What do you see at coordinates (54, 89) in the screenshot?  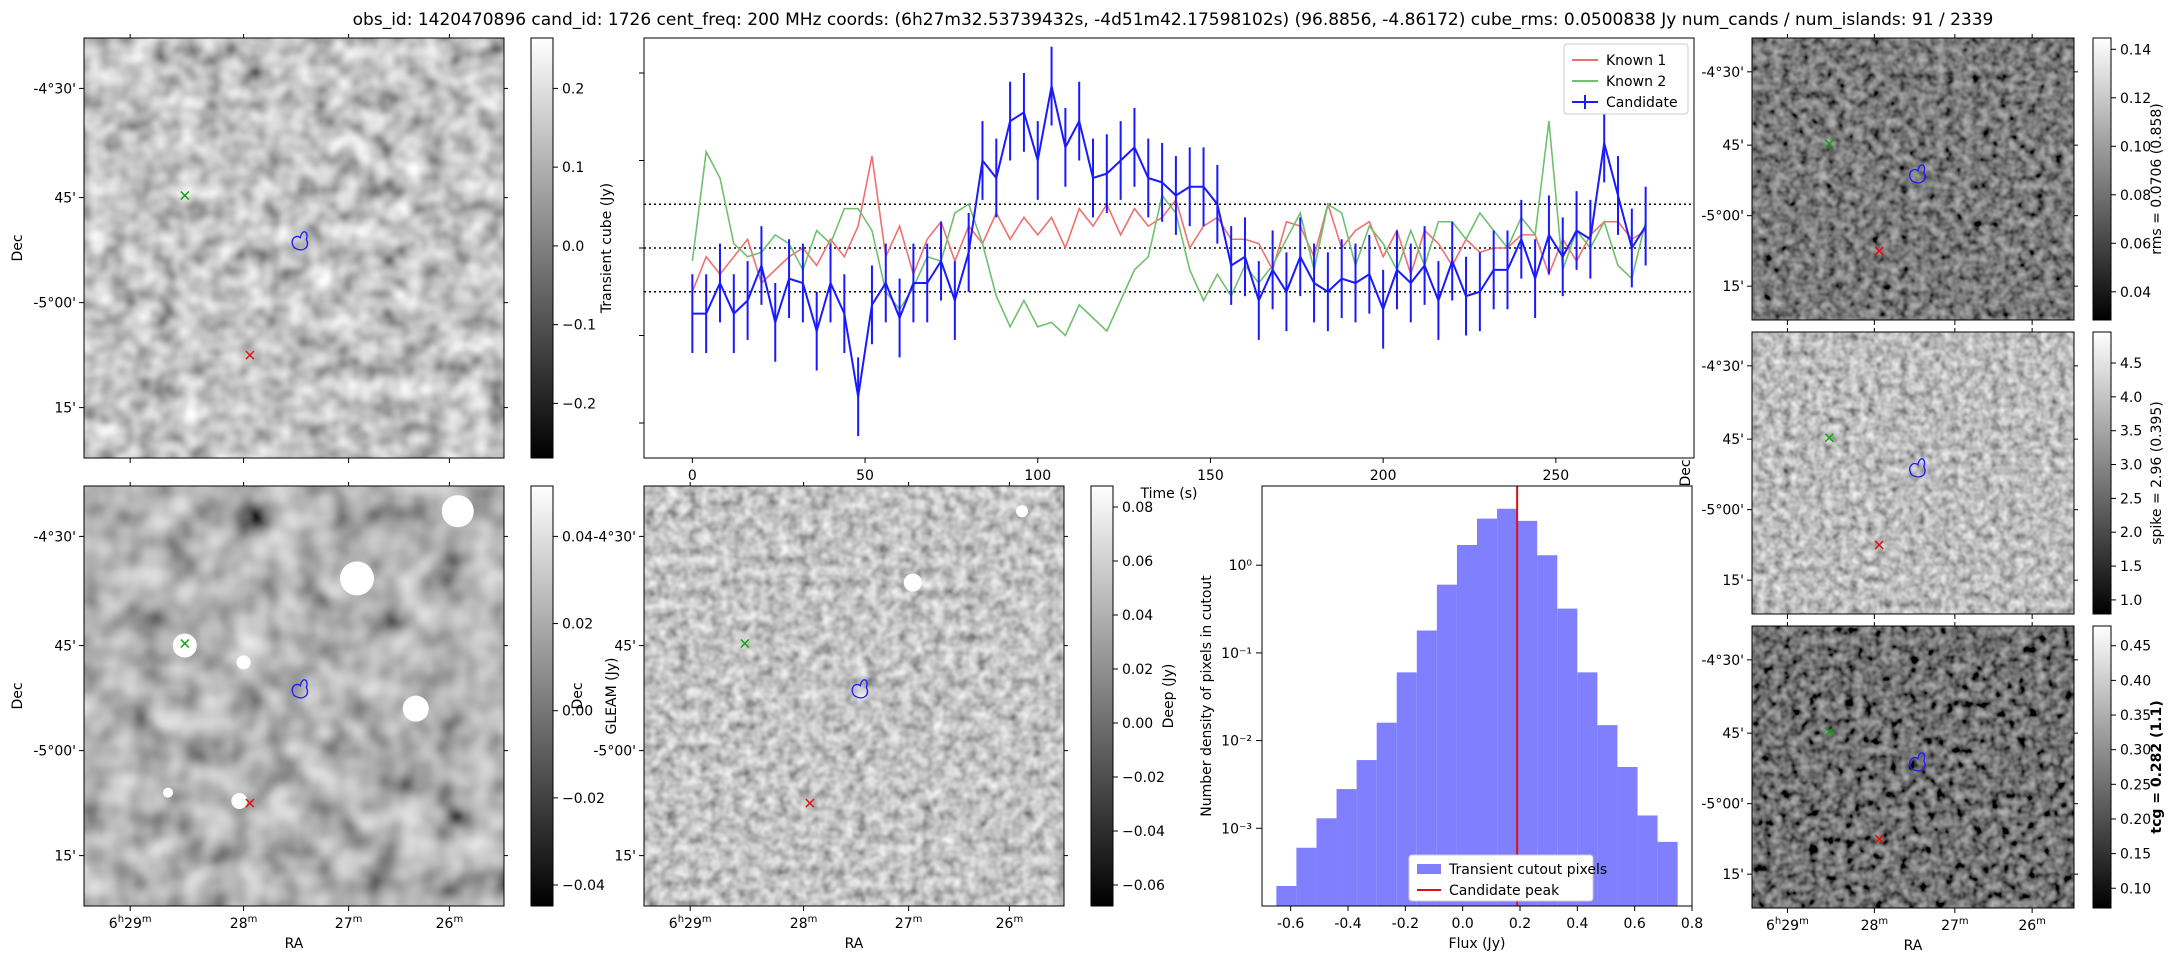 I see `transient-dec-tick-label: -4°30'` at bounding box center [54, 89].